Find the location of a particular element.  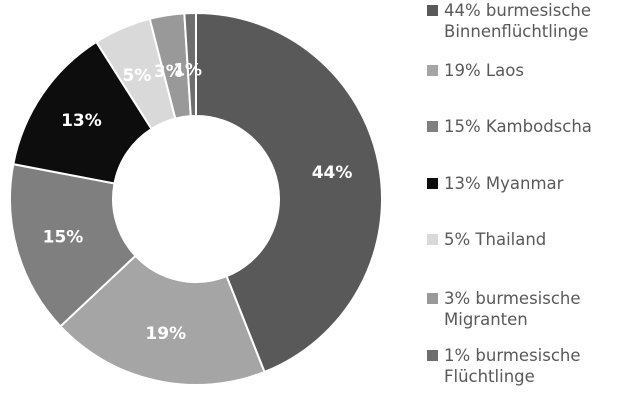

legend-label-line: 3% burmesische is located at coordinates (512, 298).